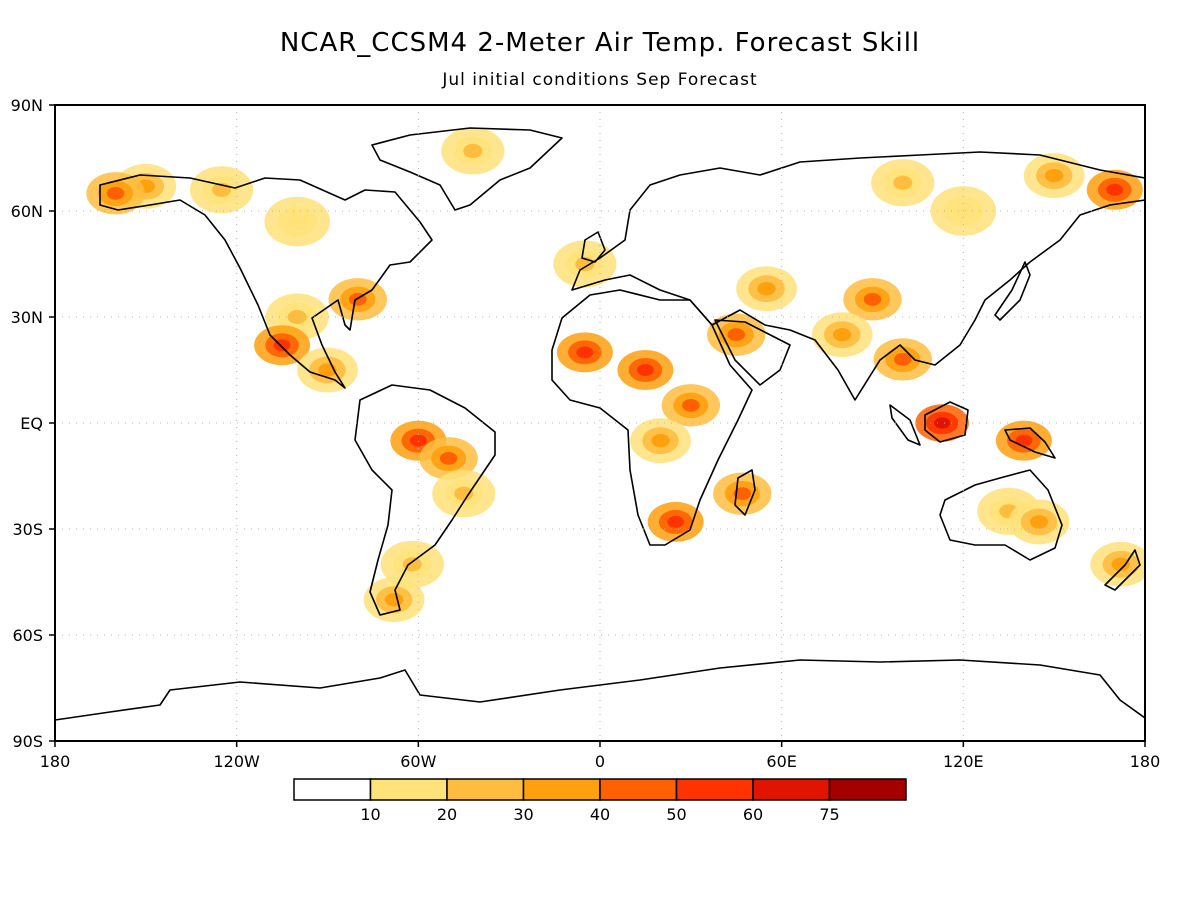 This screenshot has height=900, width=1200. What do you see at coordinates (27, 105) in the screenshot?
I see `lat-tick-label: 90N` at bounding box center [27, 105].